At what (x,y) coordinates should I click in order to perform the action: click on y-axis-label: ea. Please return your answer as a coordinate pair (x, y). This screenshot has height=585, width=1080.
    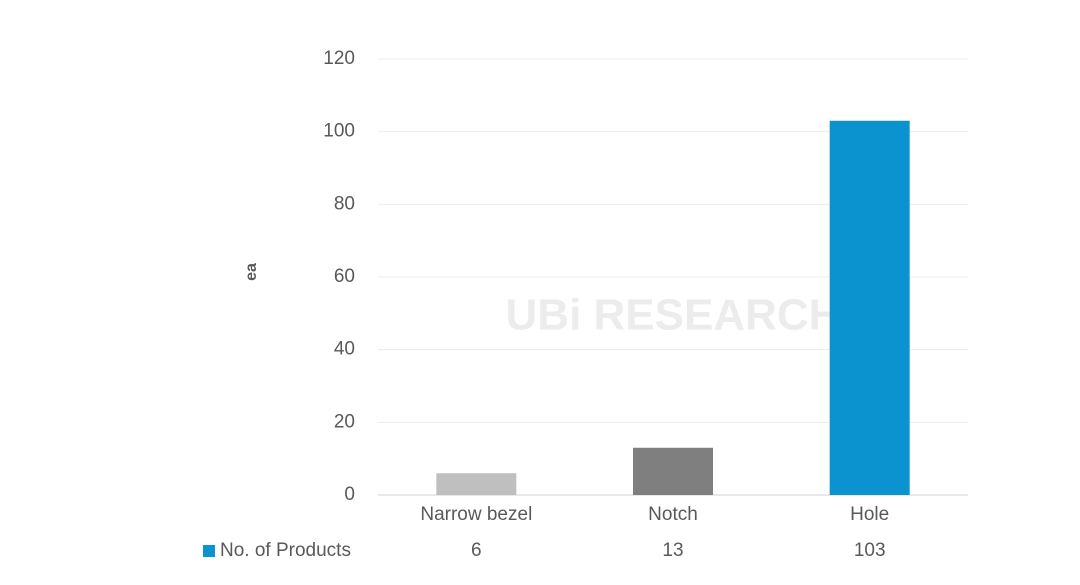
    Looking at the image, I should click on (251, 272).